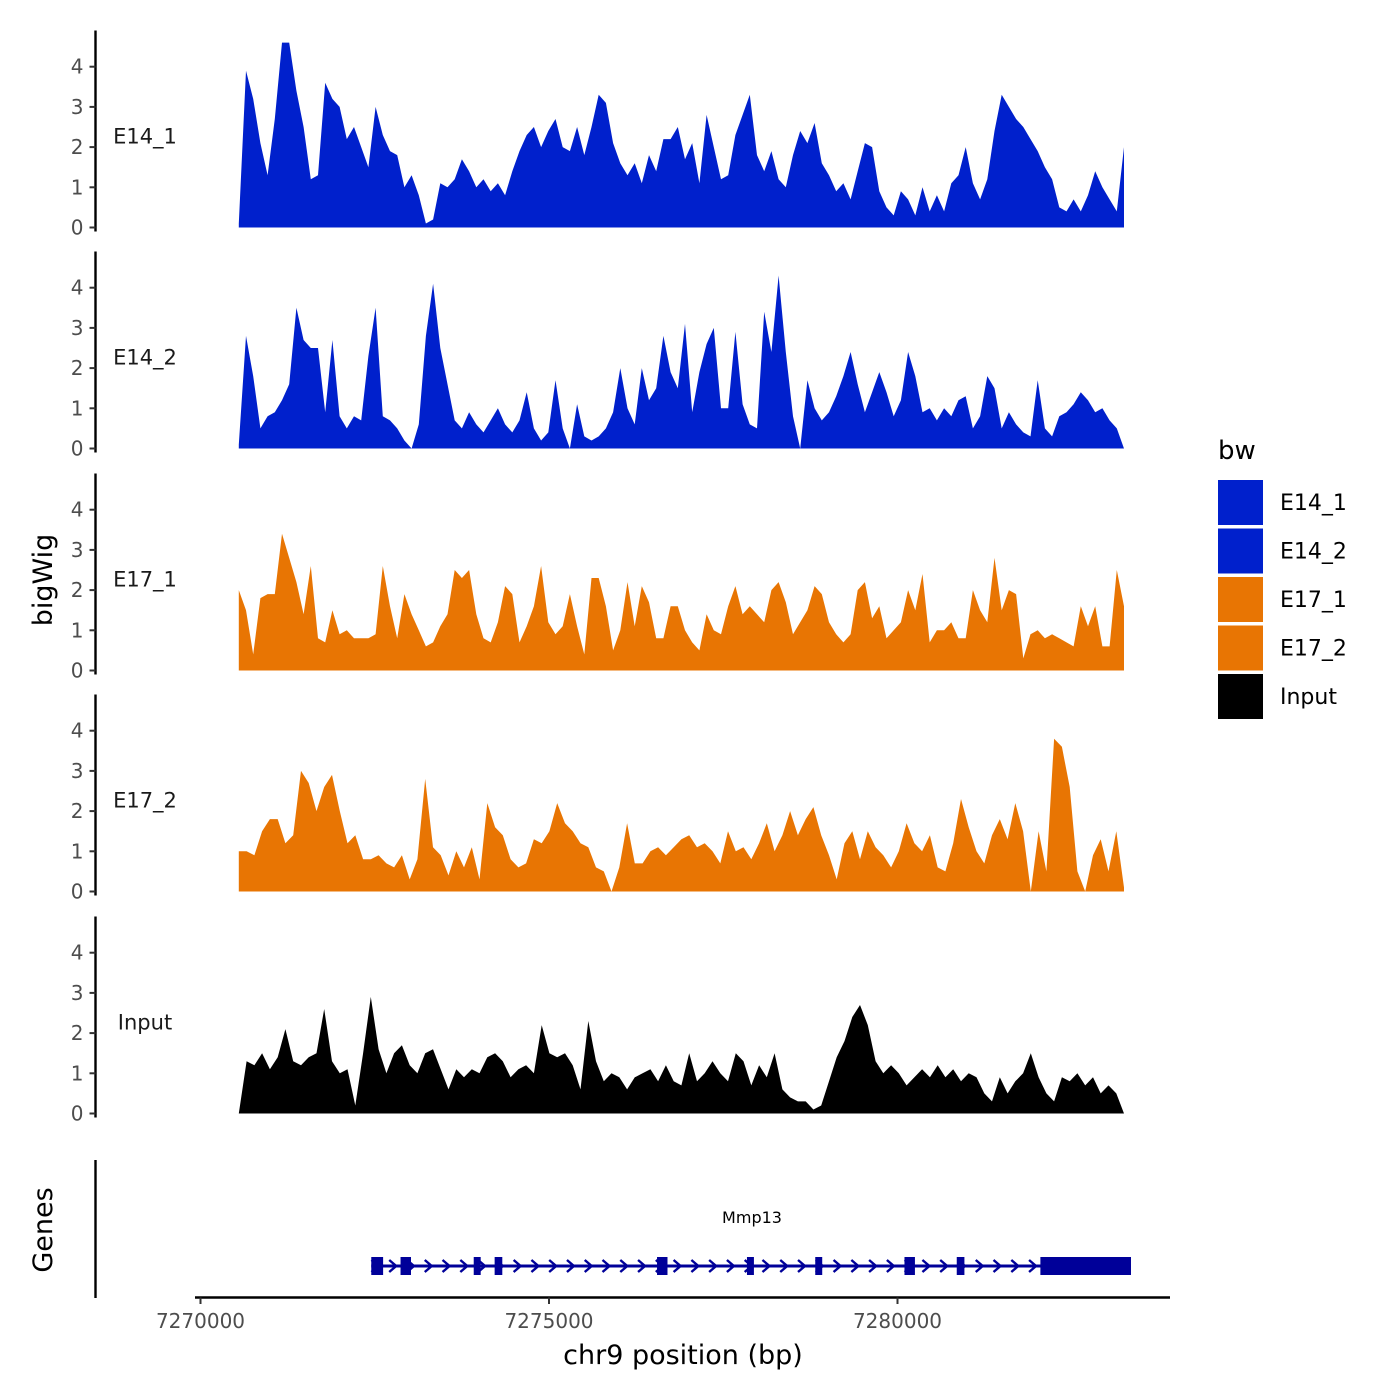 The height and width of the screenshot is (1400, 1400). I want to click on legend-title: bw, so click(1237, 451).